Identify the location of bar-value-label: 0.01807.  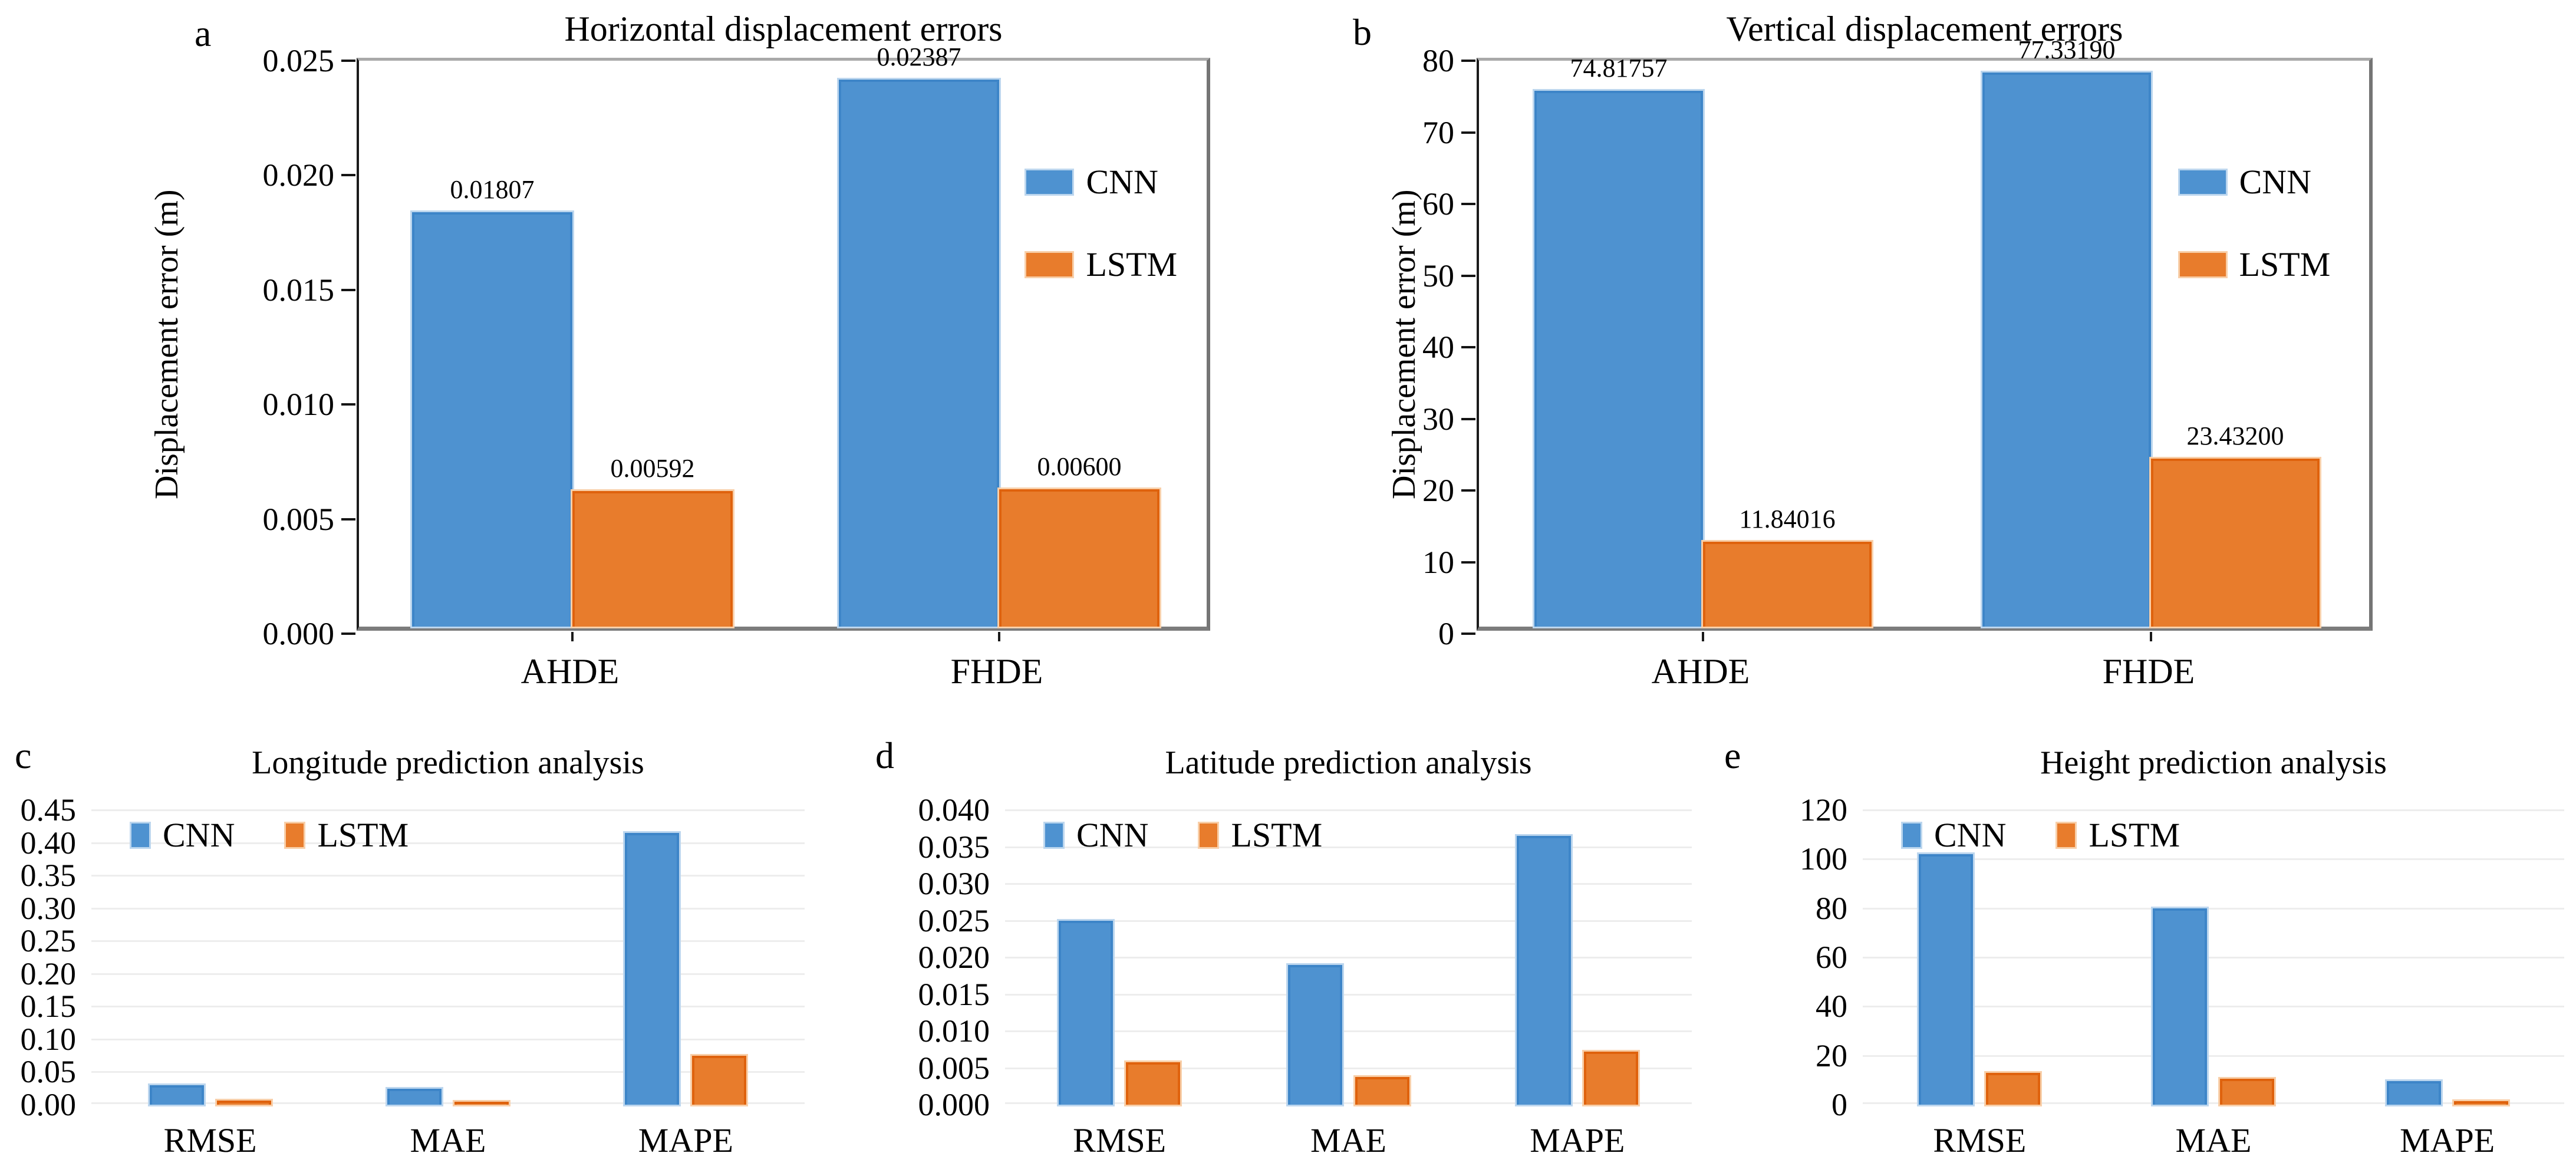
(492, 190).